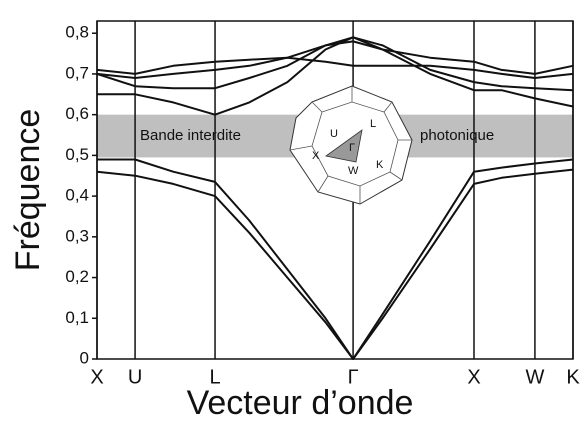  Describe the element at coordinates (380, 165) in the screenshot. I see `inset-label: K` at that location.